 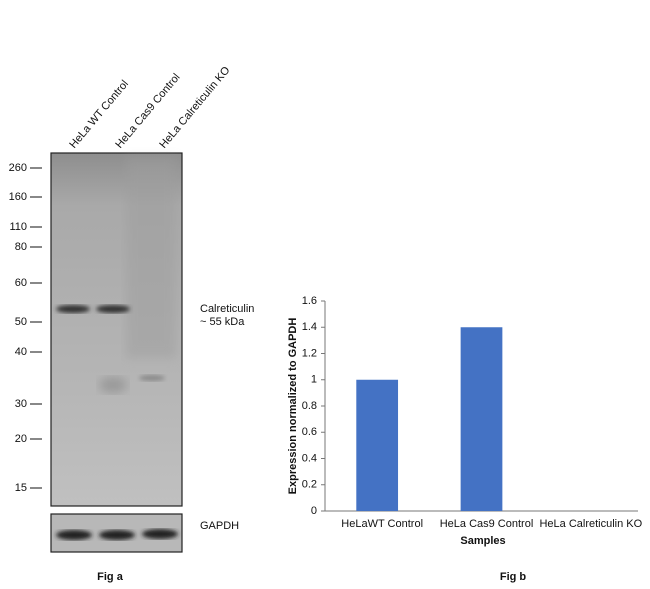 I want to click on marker-label: 60, so click(x=21, y=283).